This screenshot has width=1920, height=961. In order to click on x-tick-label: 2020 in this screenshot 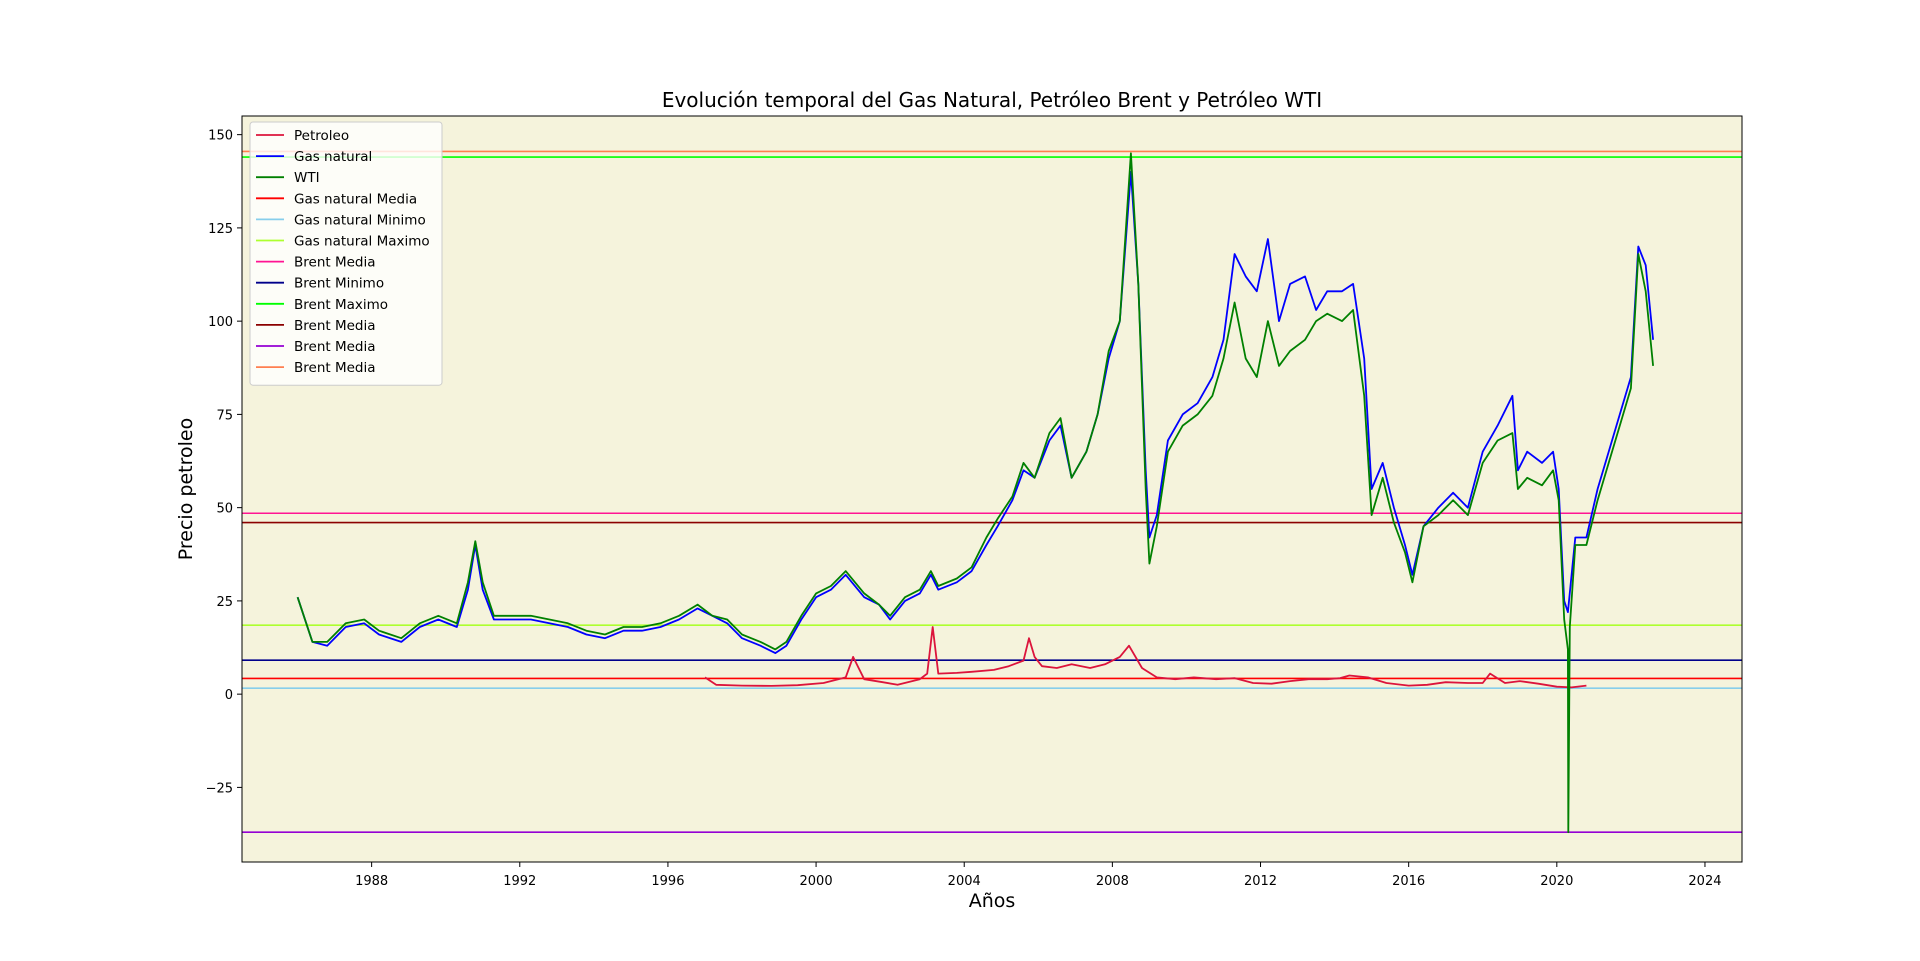, I will do `click(1556, 881)`.